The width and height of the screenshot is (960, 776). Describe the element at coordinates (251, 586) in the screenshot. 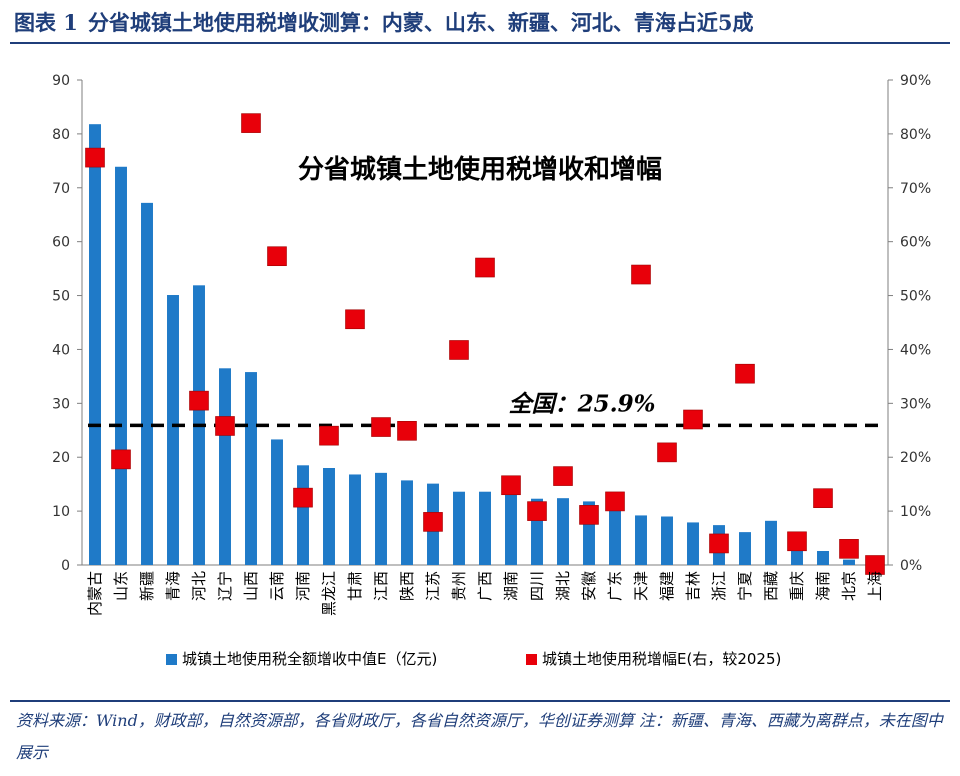

I see `x-tick-label: 山西` at that location.